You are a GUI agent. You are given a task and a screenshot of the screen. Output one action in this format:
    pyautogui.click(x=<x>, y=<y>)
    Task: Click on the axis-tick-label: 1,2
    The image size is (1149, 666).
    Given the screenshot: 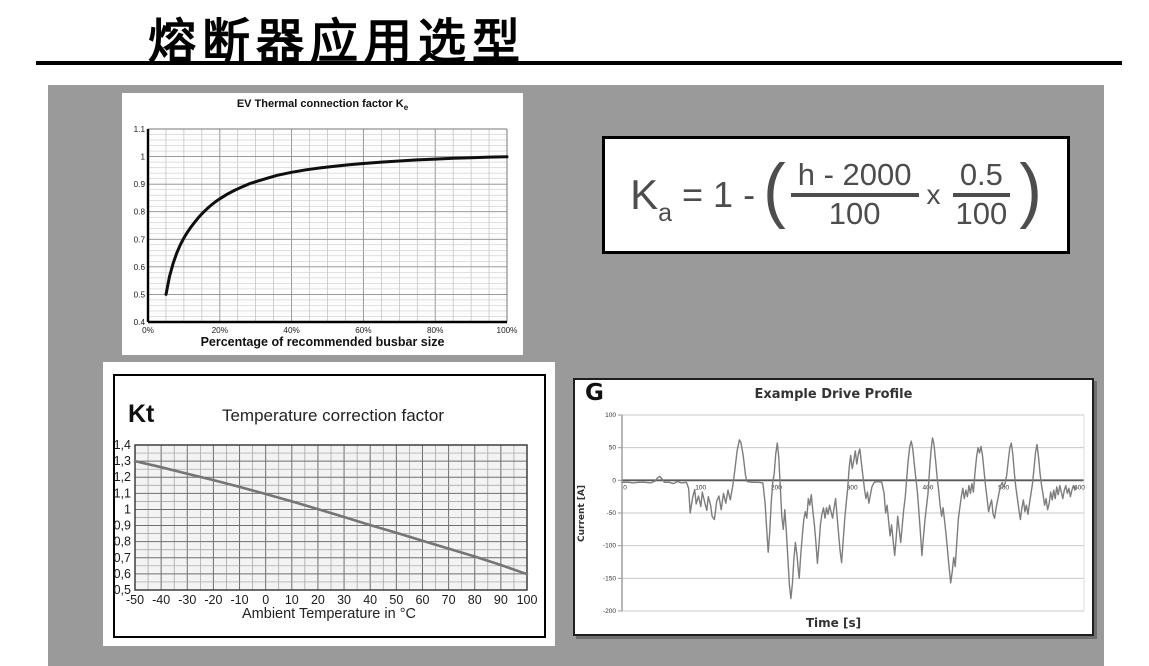 What is the action you would take?
    pyautogui.click(x=122, y=477)
    